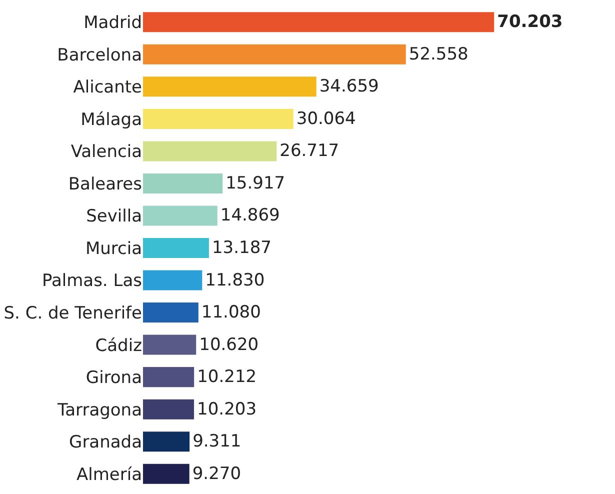 The width and height of the screenshot is (615, 494). What do you see at coordinates (113, 23) in the screenshot?
I see `y-tick-label: Madrid` at bounding box center [113, 23].